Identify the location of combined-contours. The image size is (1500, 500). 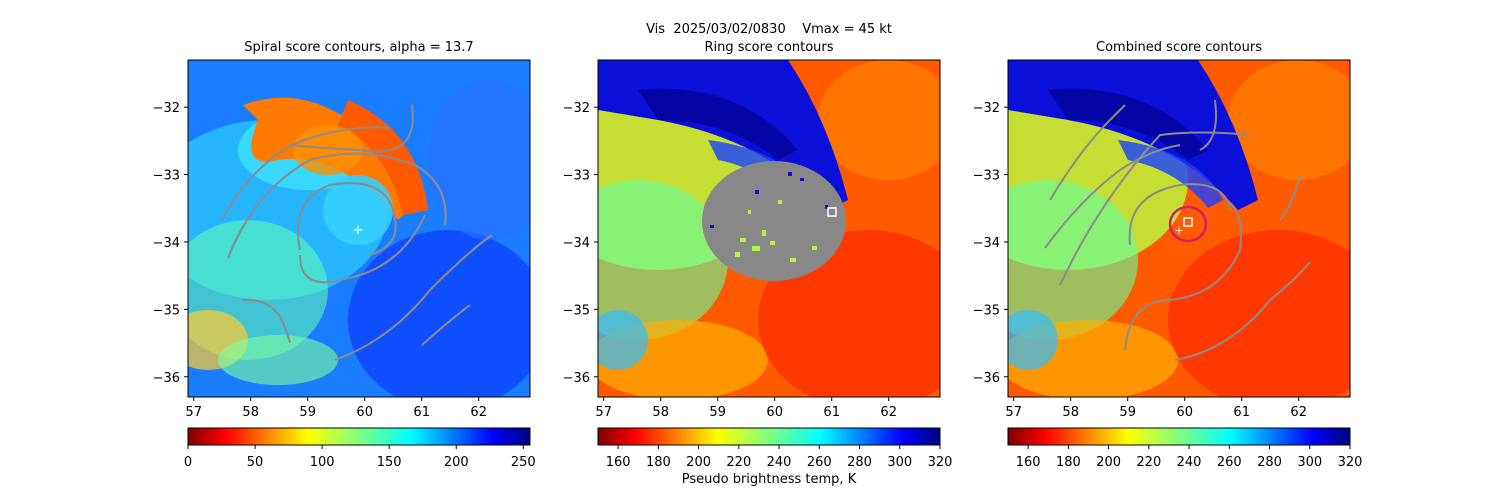
(1177, 230).